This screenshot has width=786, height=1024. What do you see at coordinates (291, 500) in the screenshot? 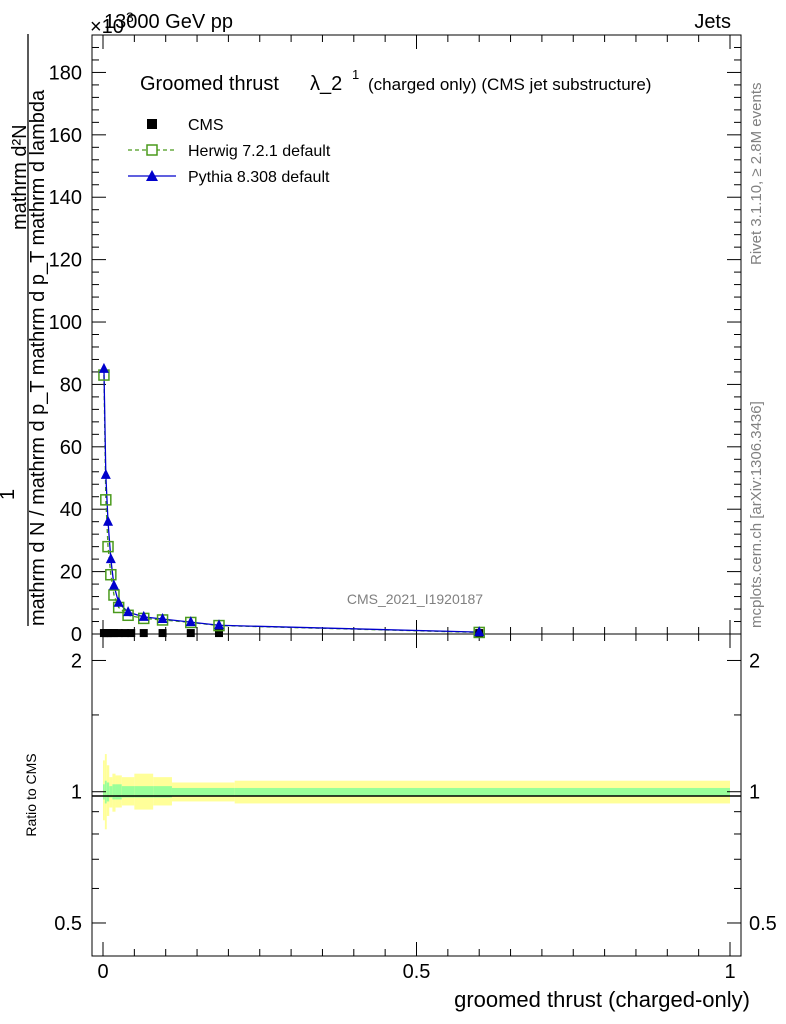
I see `series-layer` at bounding box center [291, 500].